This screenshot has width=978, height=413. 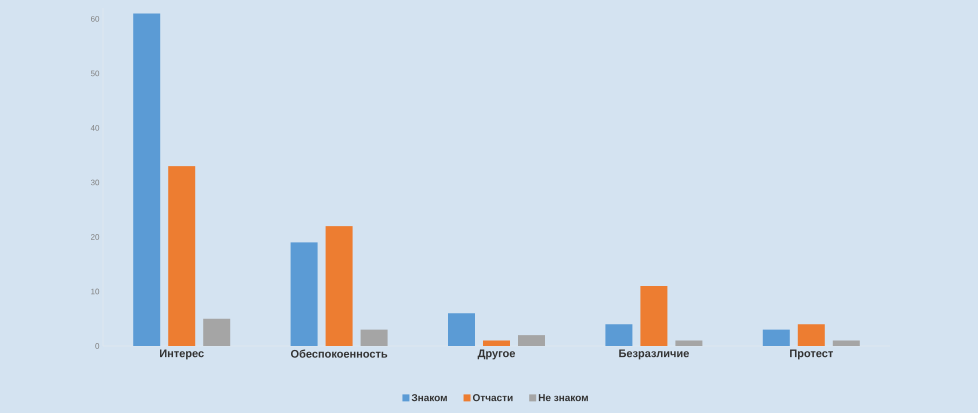 I want to click on y-tick-label: 60, so click(x=95, y=19).